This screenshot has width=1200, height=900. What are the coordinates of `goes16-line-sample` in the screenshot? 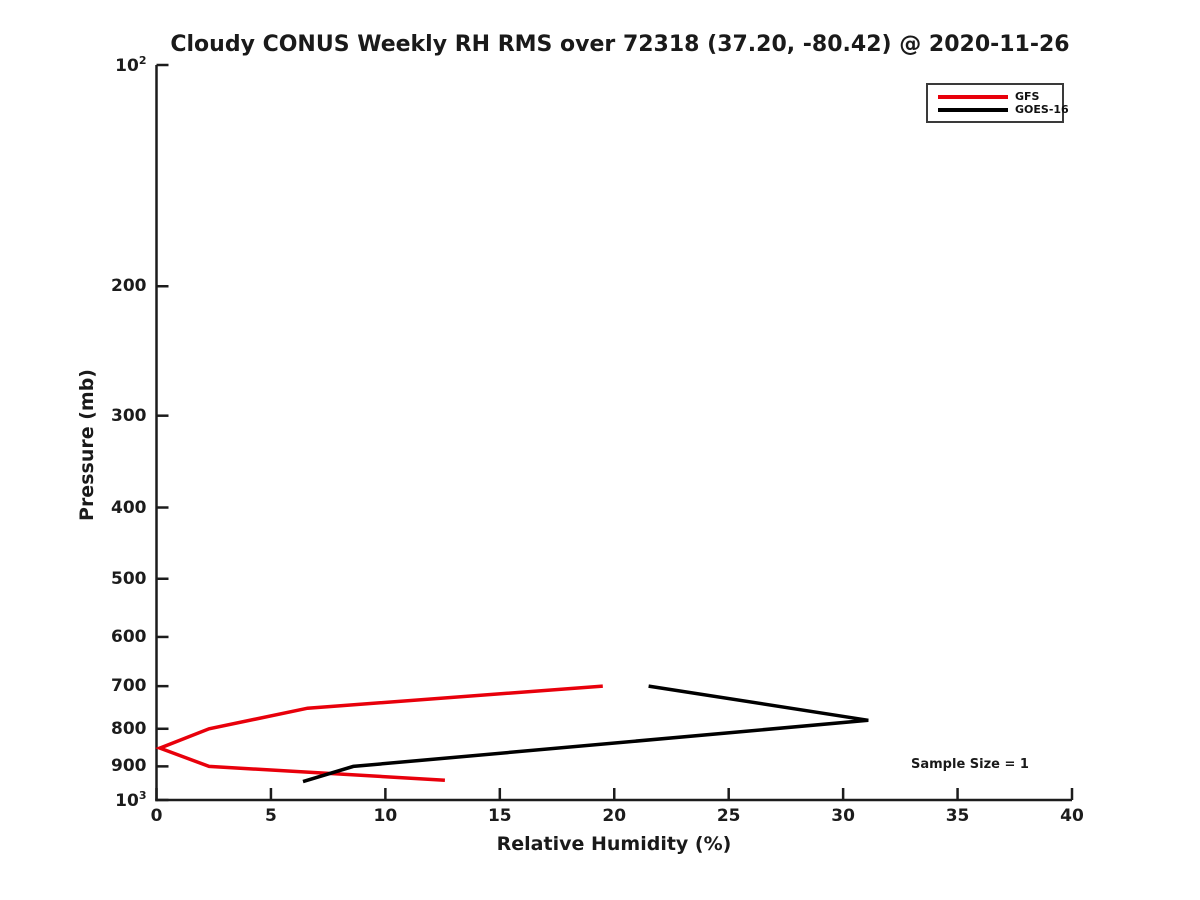 It's located at (973, 109).